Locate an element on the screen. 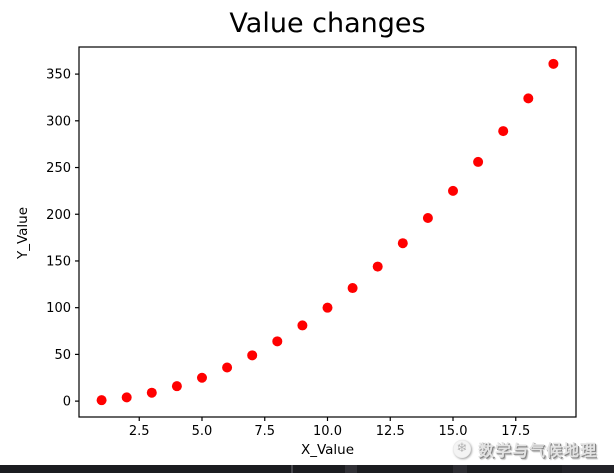 Image resolution: width=614 pixels, height=473 pixels. bottom-video-bar is located at coordinates (307, 469).